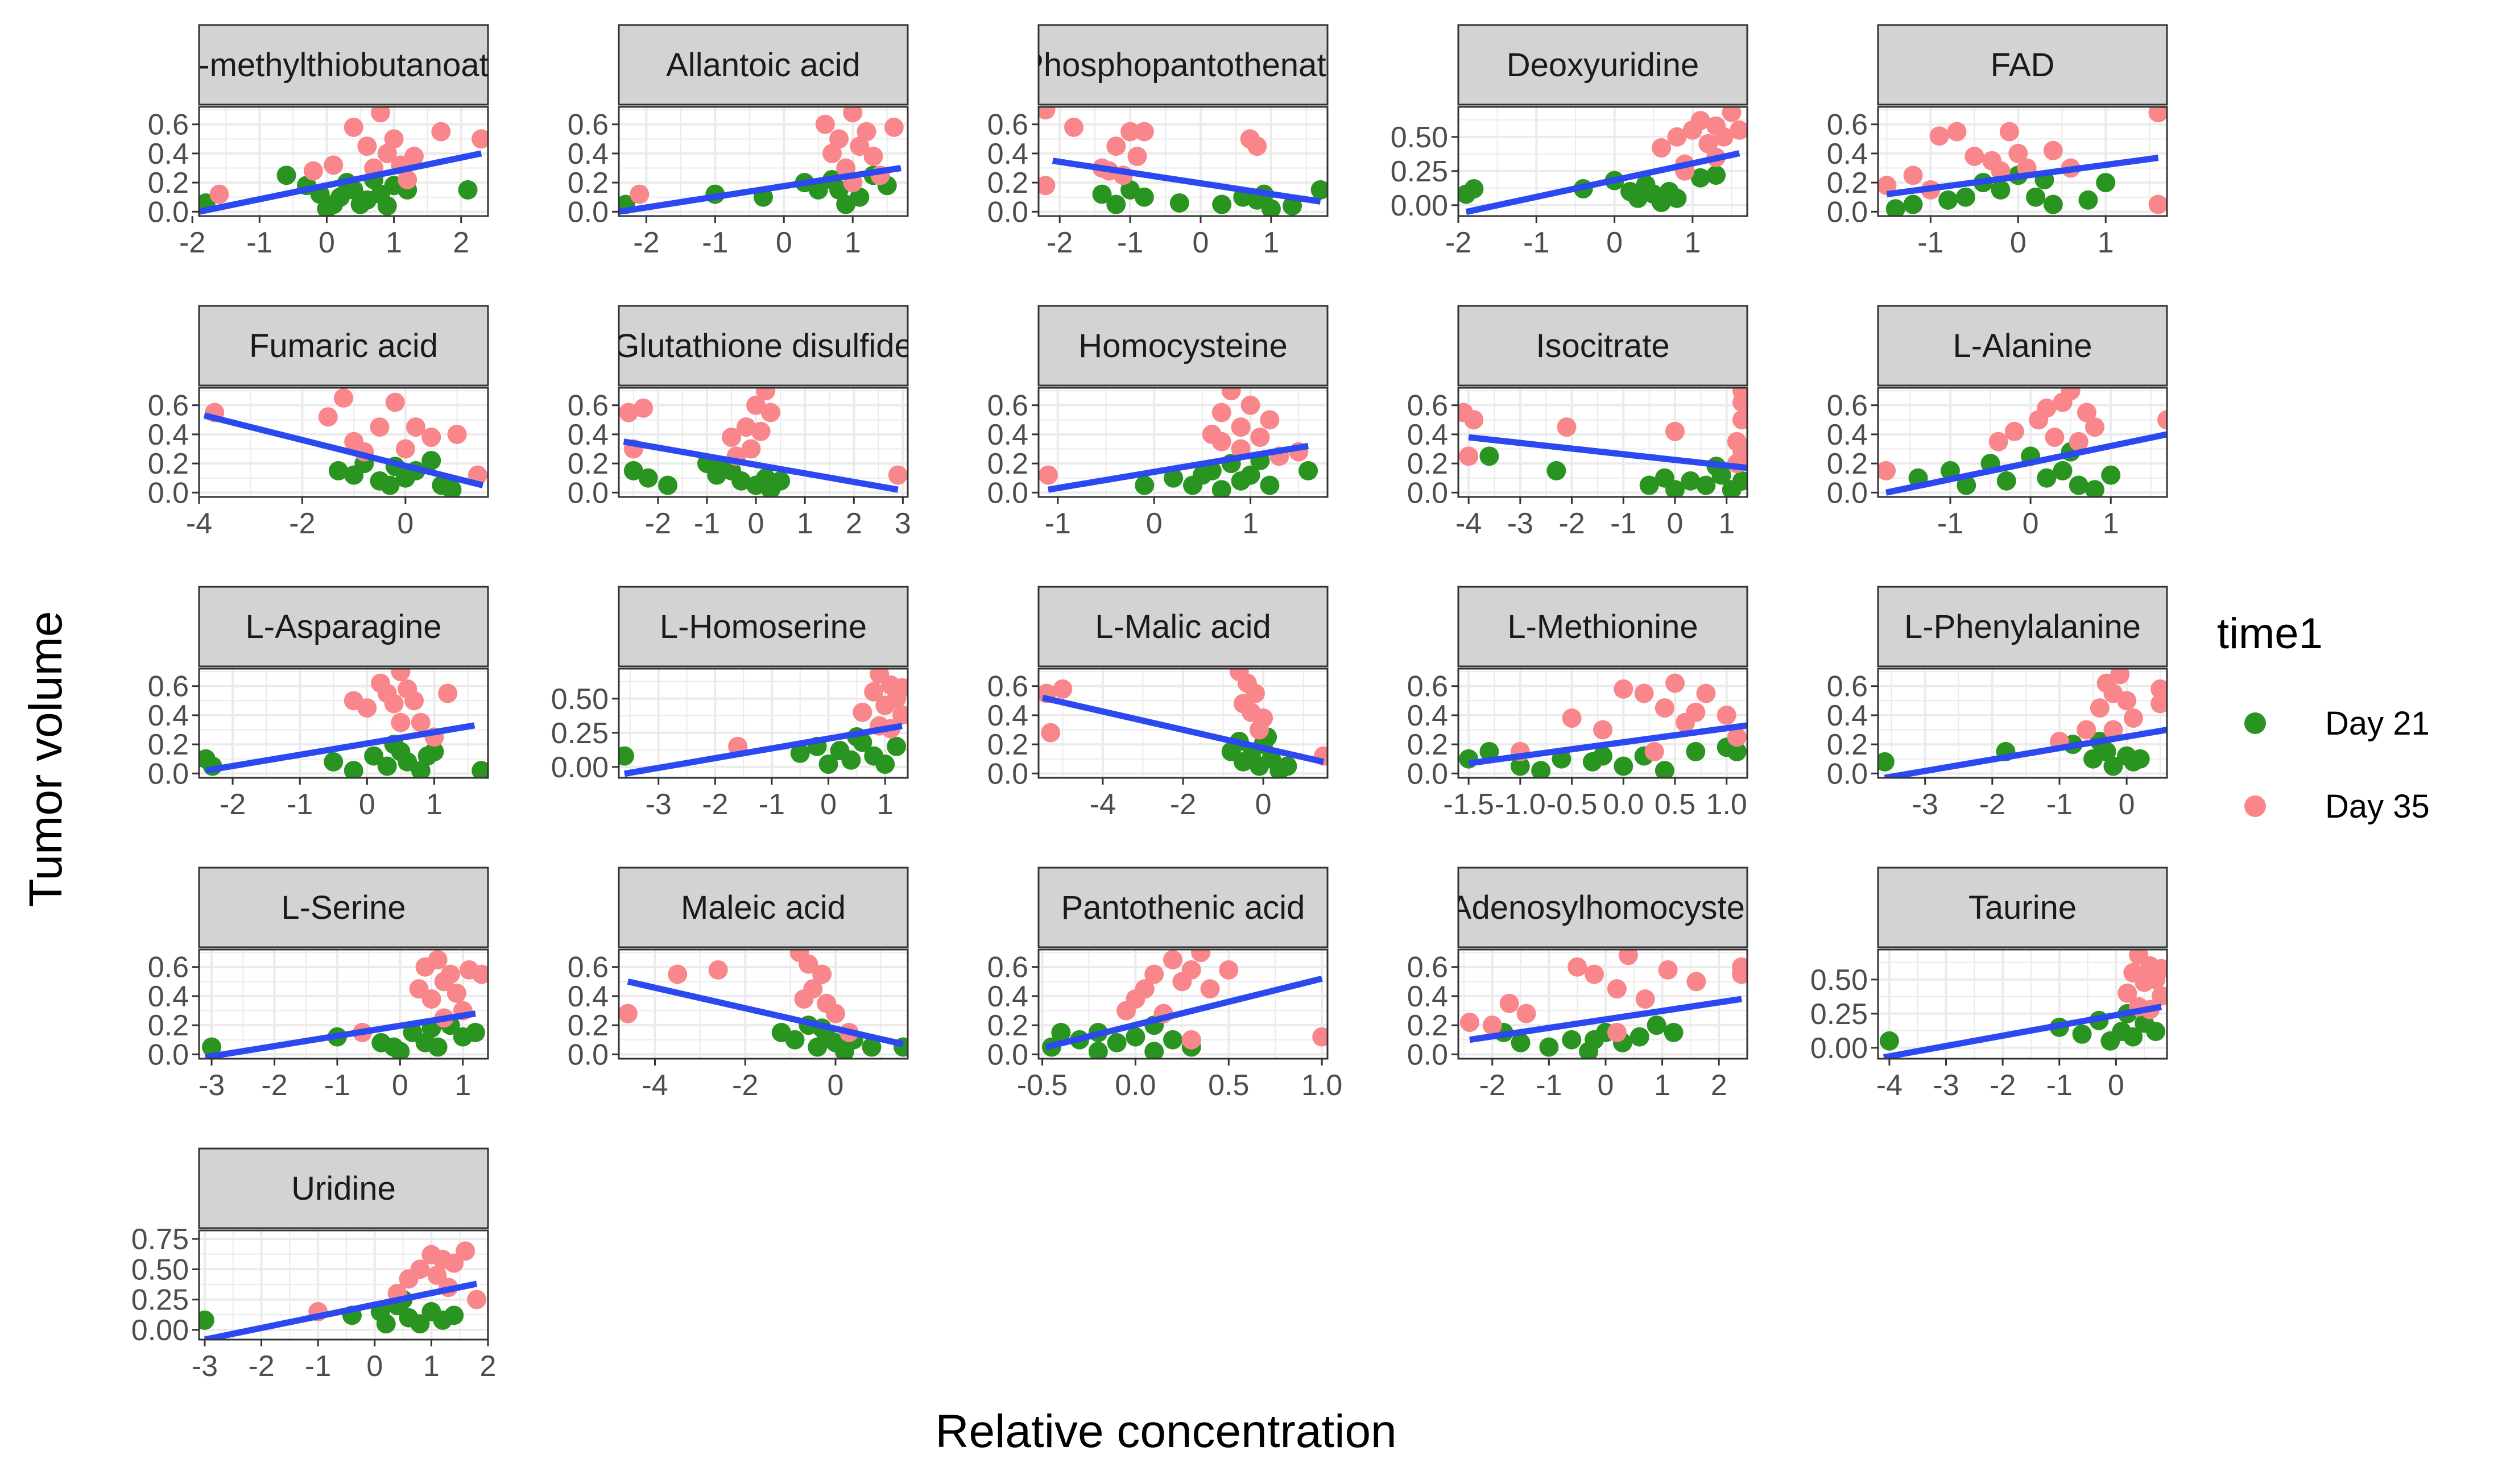 The width and height of the screenshot is (2498, 1484). I want to click on facet-title: S-Adenosylhomocysteine, so click(1603, 908).